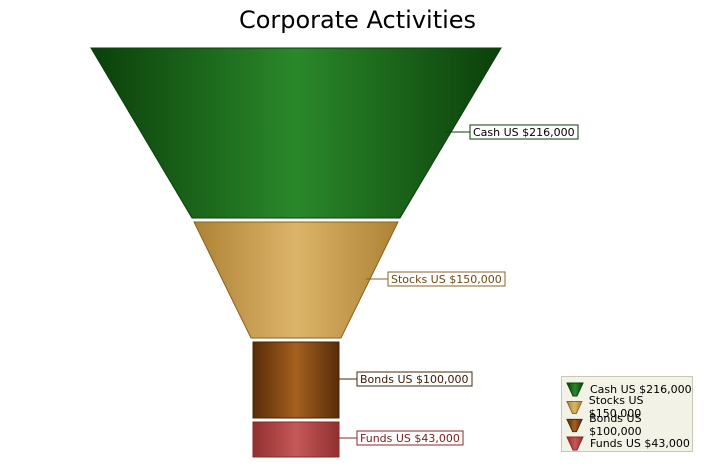 The height and width of the screenshot is (473, 715). Describe the element at coordinates (357, 20) in the screenshot. I see `chart-title: Corporate Activities` at that location.